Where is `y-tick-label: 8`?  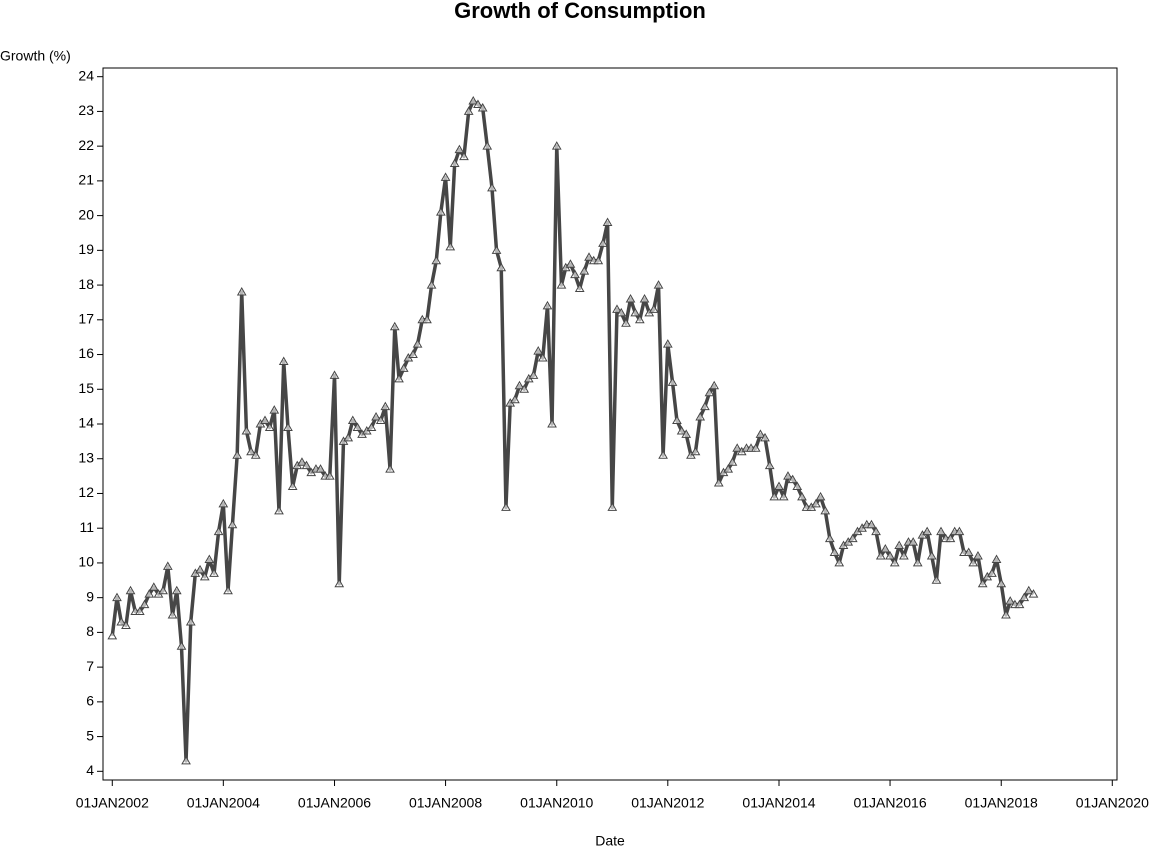 y-tick-label: 8 is located at coordinates (90, 631).